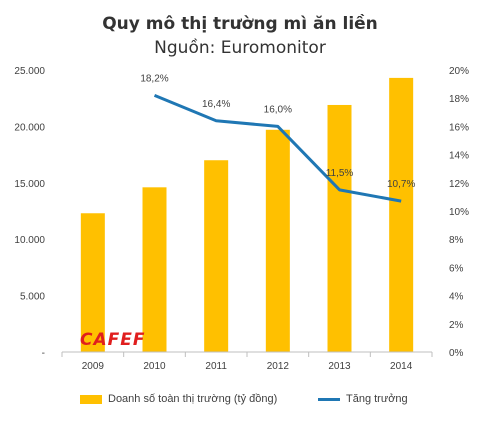 This screenshot has width=480, height=422. Describe the element at coordinates (459, 156) in the screenshot. I see `right-tick-label: 14%` at that location.